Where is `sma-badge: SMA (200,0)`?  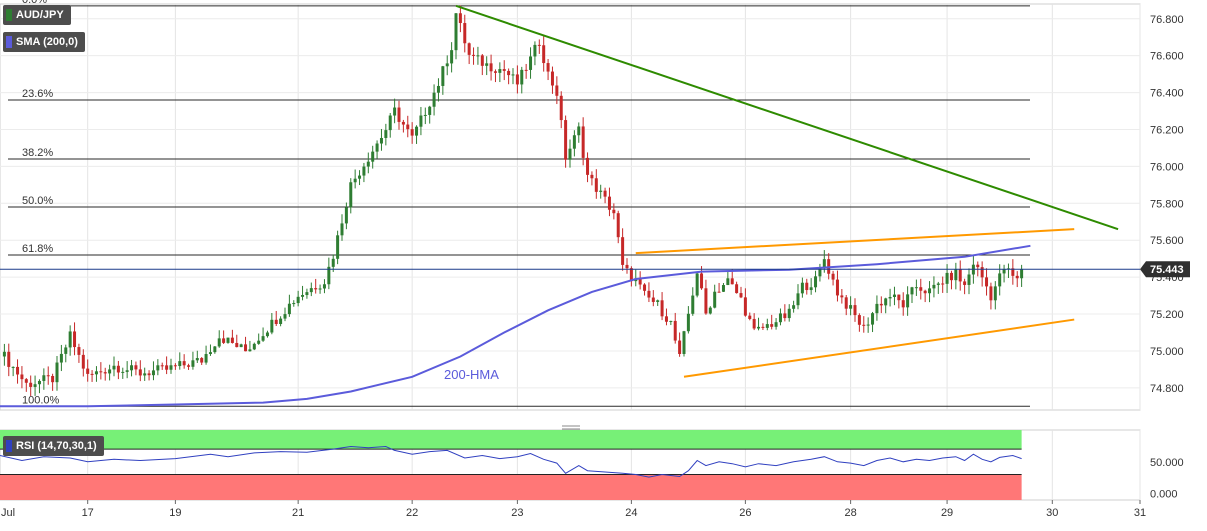
sma-badge: SMA (200,0) is located at coordinates (44, 42).